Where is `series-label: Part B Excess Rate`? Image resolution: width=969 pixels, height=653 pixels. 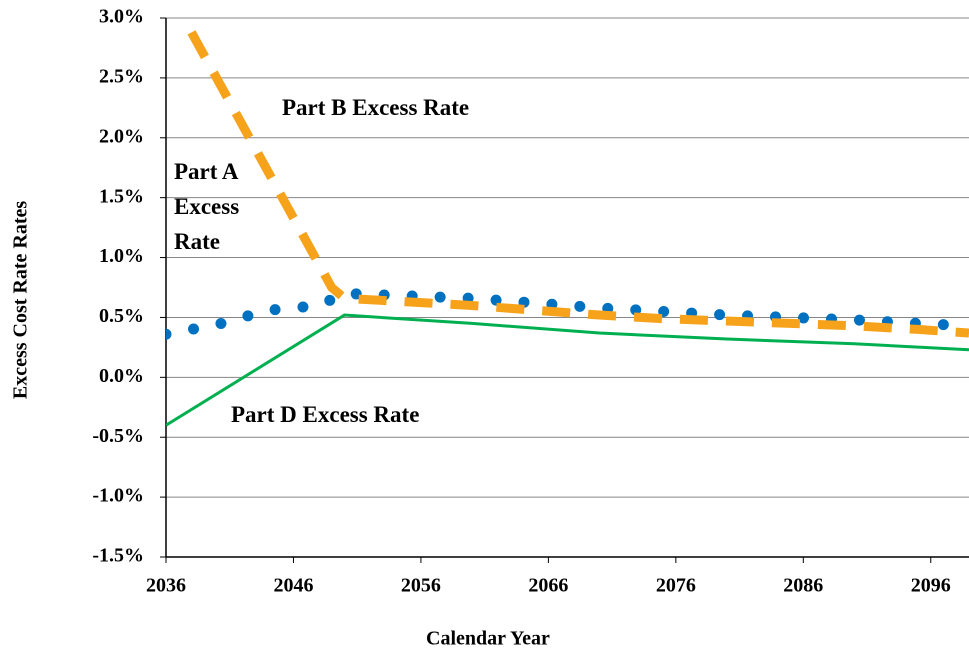
series-label: Part B Excess Rate is located at coordinates (376, 107).